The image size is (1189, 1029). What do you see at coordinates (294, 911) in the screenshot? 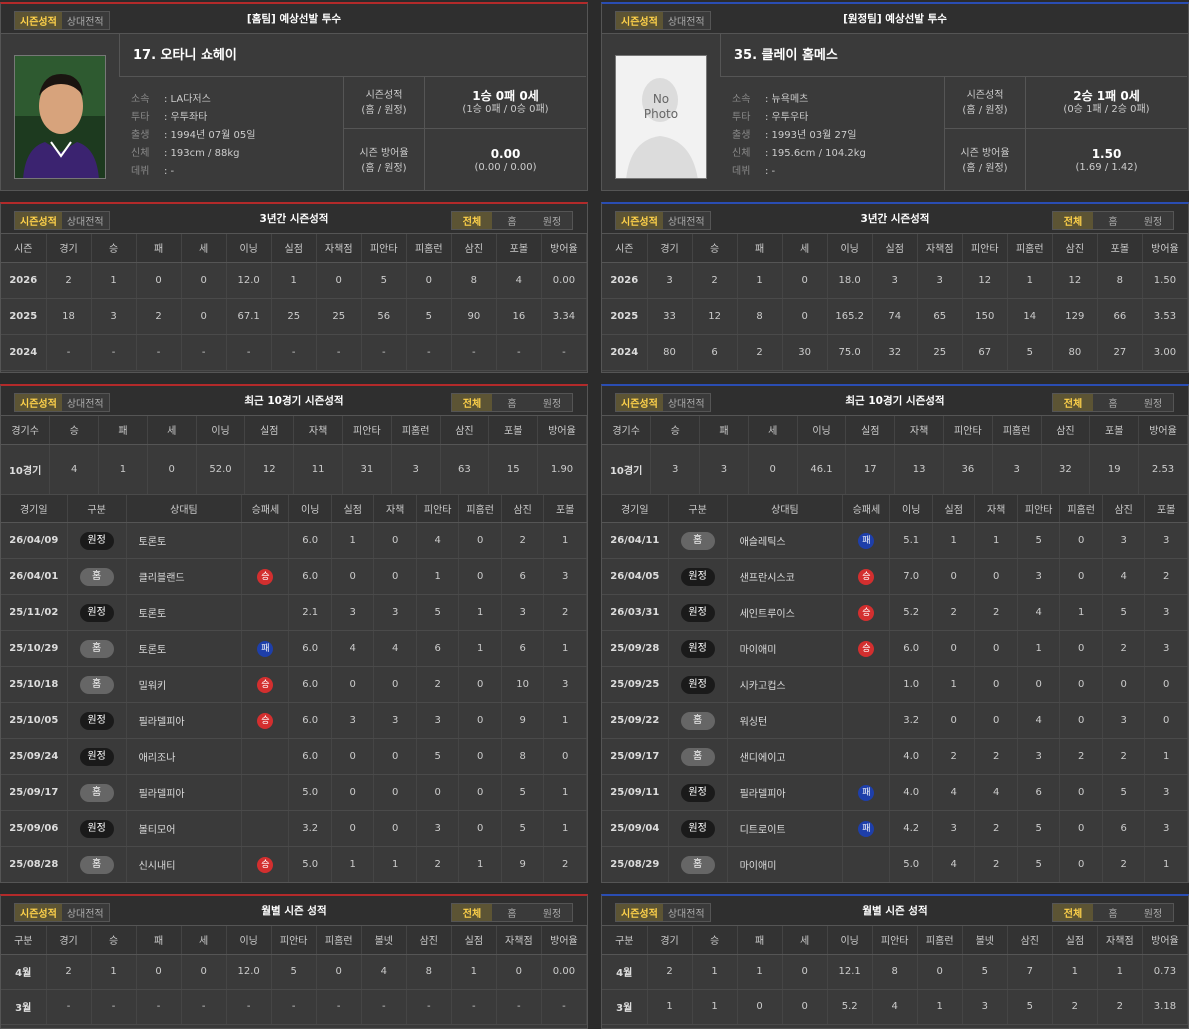
I see `section-title: 월별 시즌 성적` at bounding box center [294, 911].